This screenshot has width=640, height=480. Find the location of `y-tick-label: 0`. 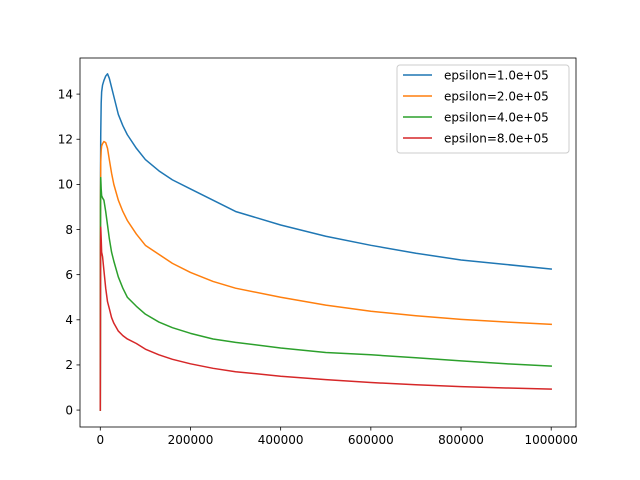

y-tick-label: 0 is located at coordinates (69, 410).